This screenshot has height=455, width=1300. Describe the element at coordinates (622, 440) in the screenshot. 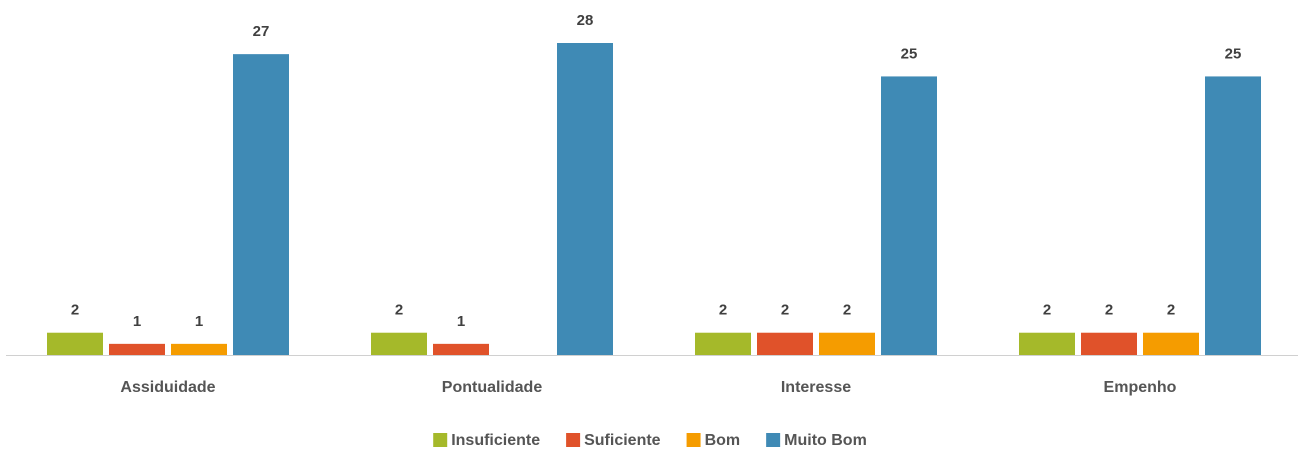

I see `legend-label: Suficiente` at that location.